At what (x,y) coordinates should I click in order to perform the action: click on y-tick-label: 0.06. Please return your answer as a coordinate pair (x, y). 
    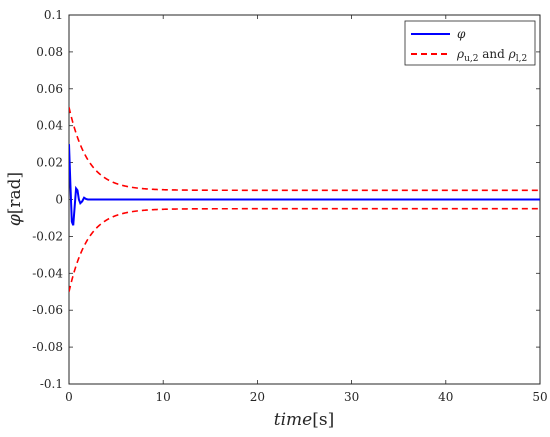
    Looking at the image, I should click on (49, 89).